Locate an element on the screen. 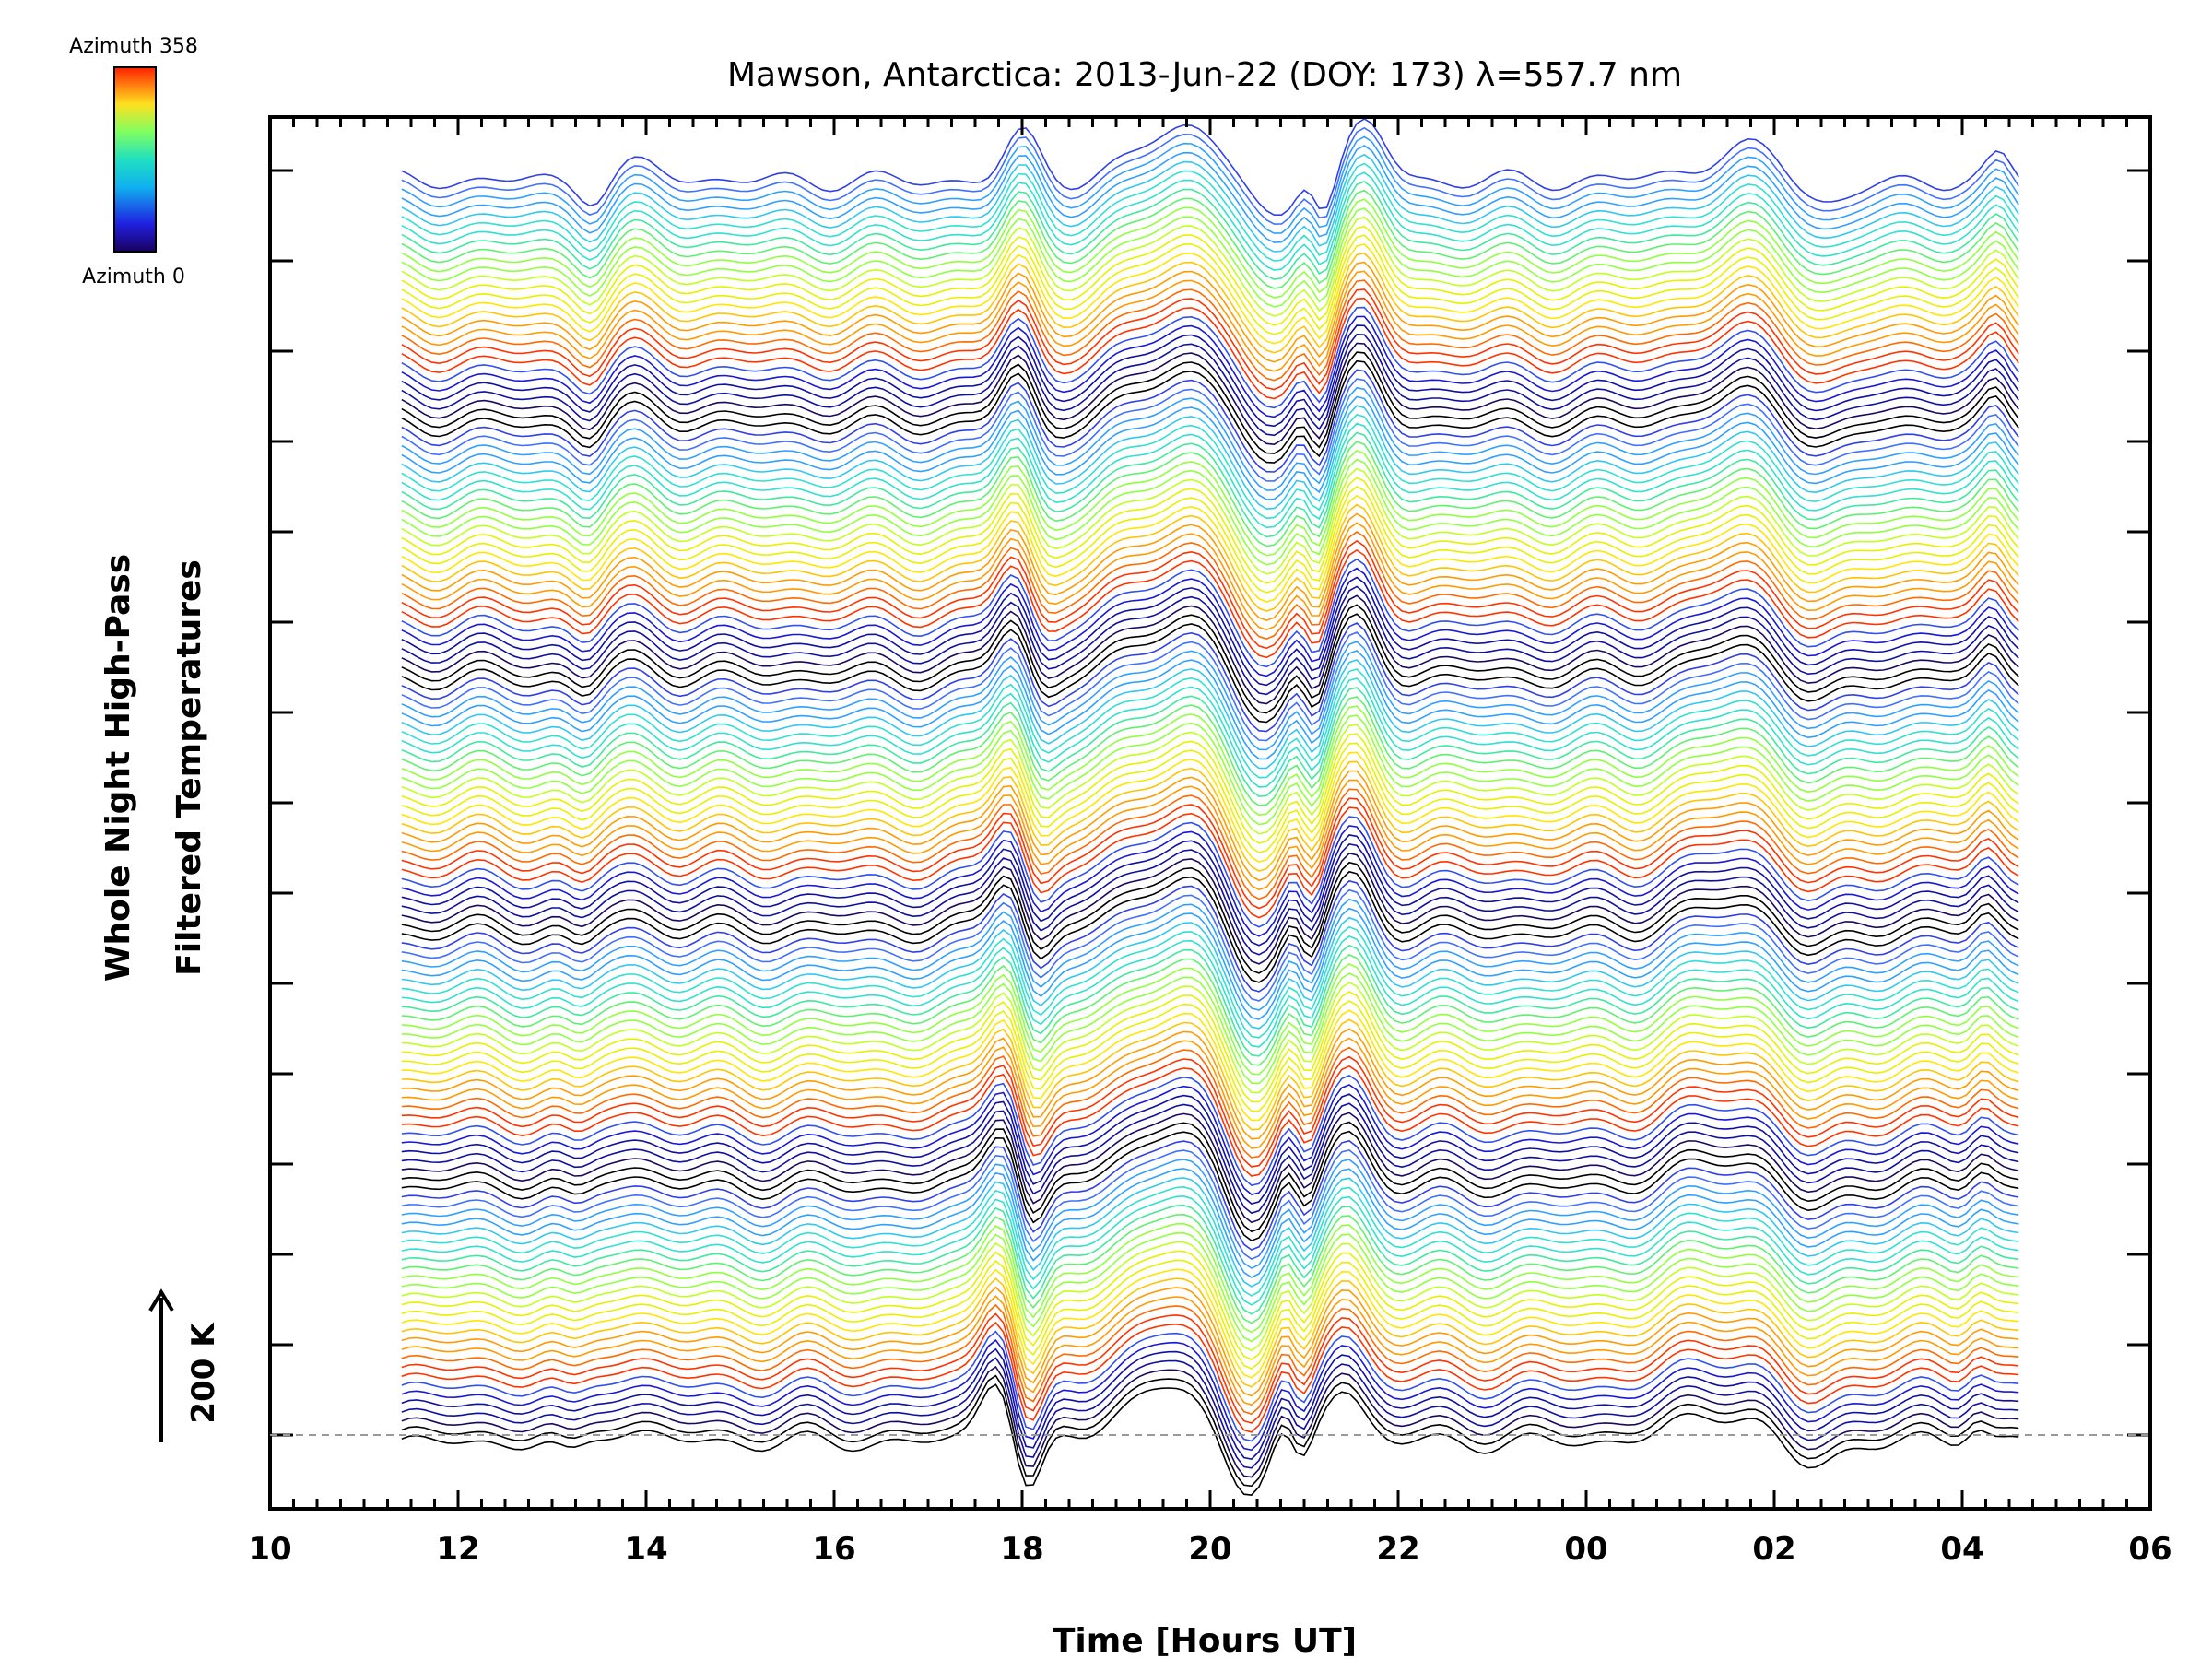 The image size is (2212, 1659). y-axis-label-line1: Whole Night High-Pass is located at coordinates (118, 768).